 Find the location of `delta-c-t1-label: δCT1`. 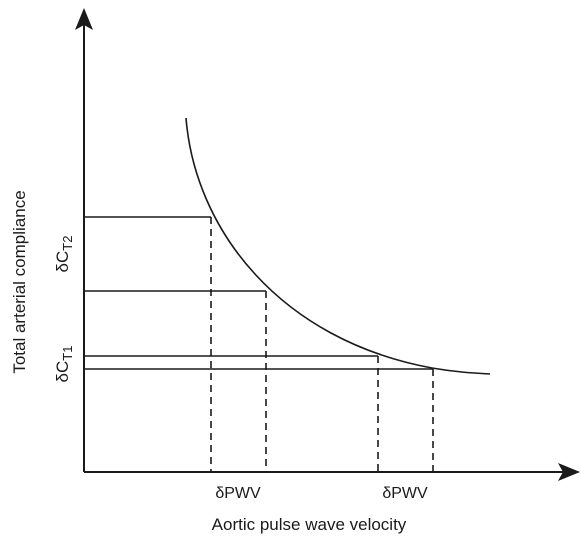

delta-c-t1-label: δCT1 is located at coordinates (64, 364).